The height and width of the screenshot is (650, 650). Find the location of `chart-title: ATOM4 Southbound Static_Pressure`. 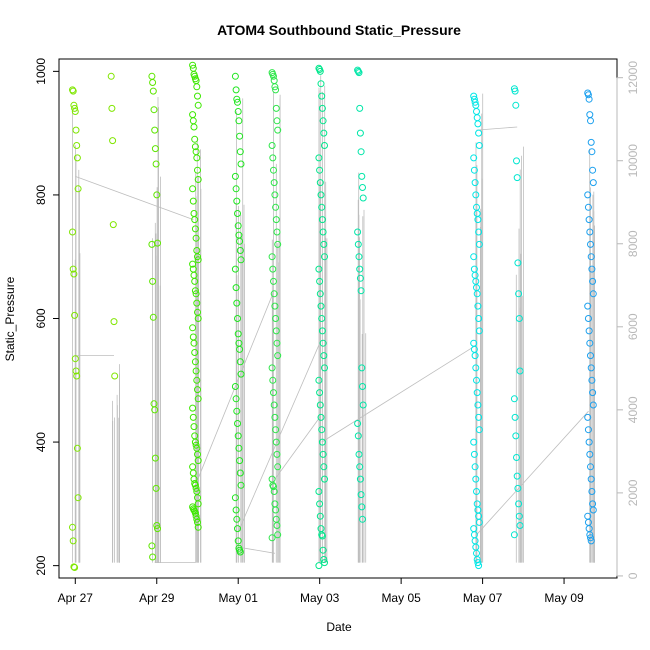

chart-title: ATOM4 Southbound Static_Pressure is located at coordinates (339, 30).